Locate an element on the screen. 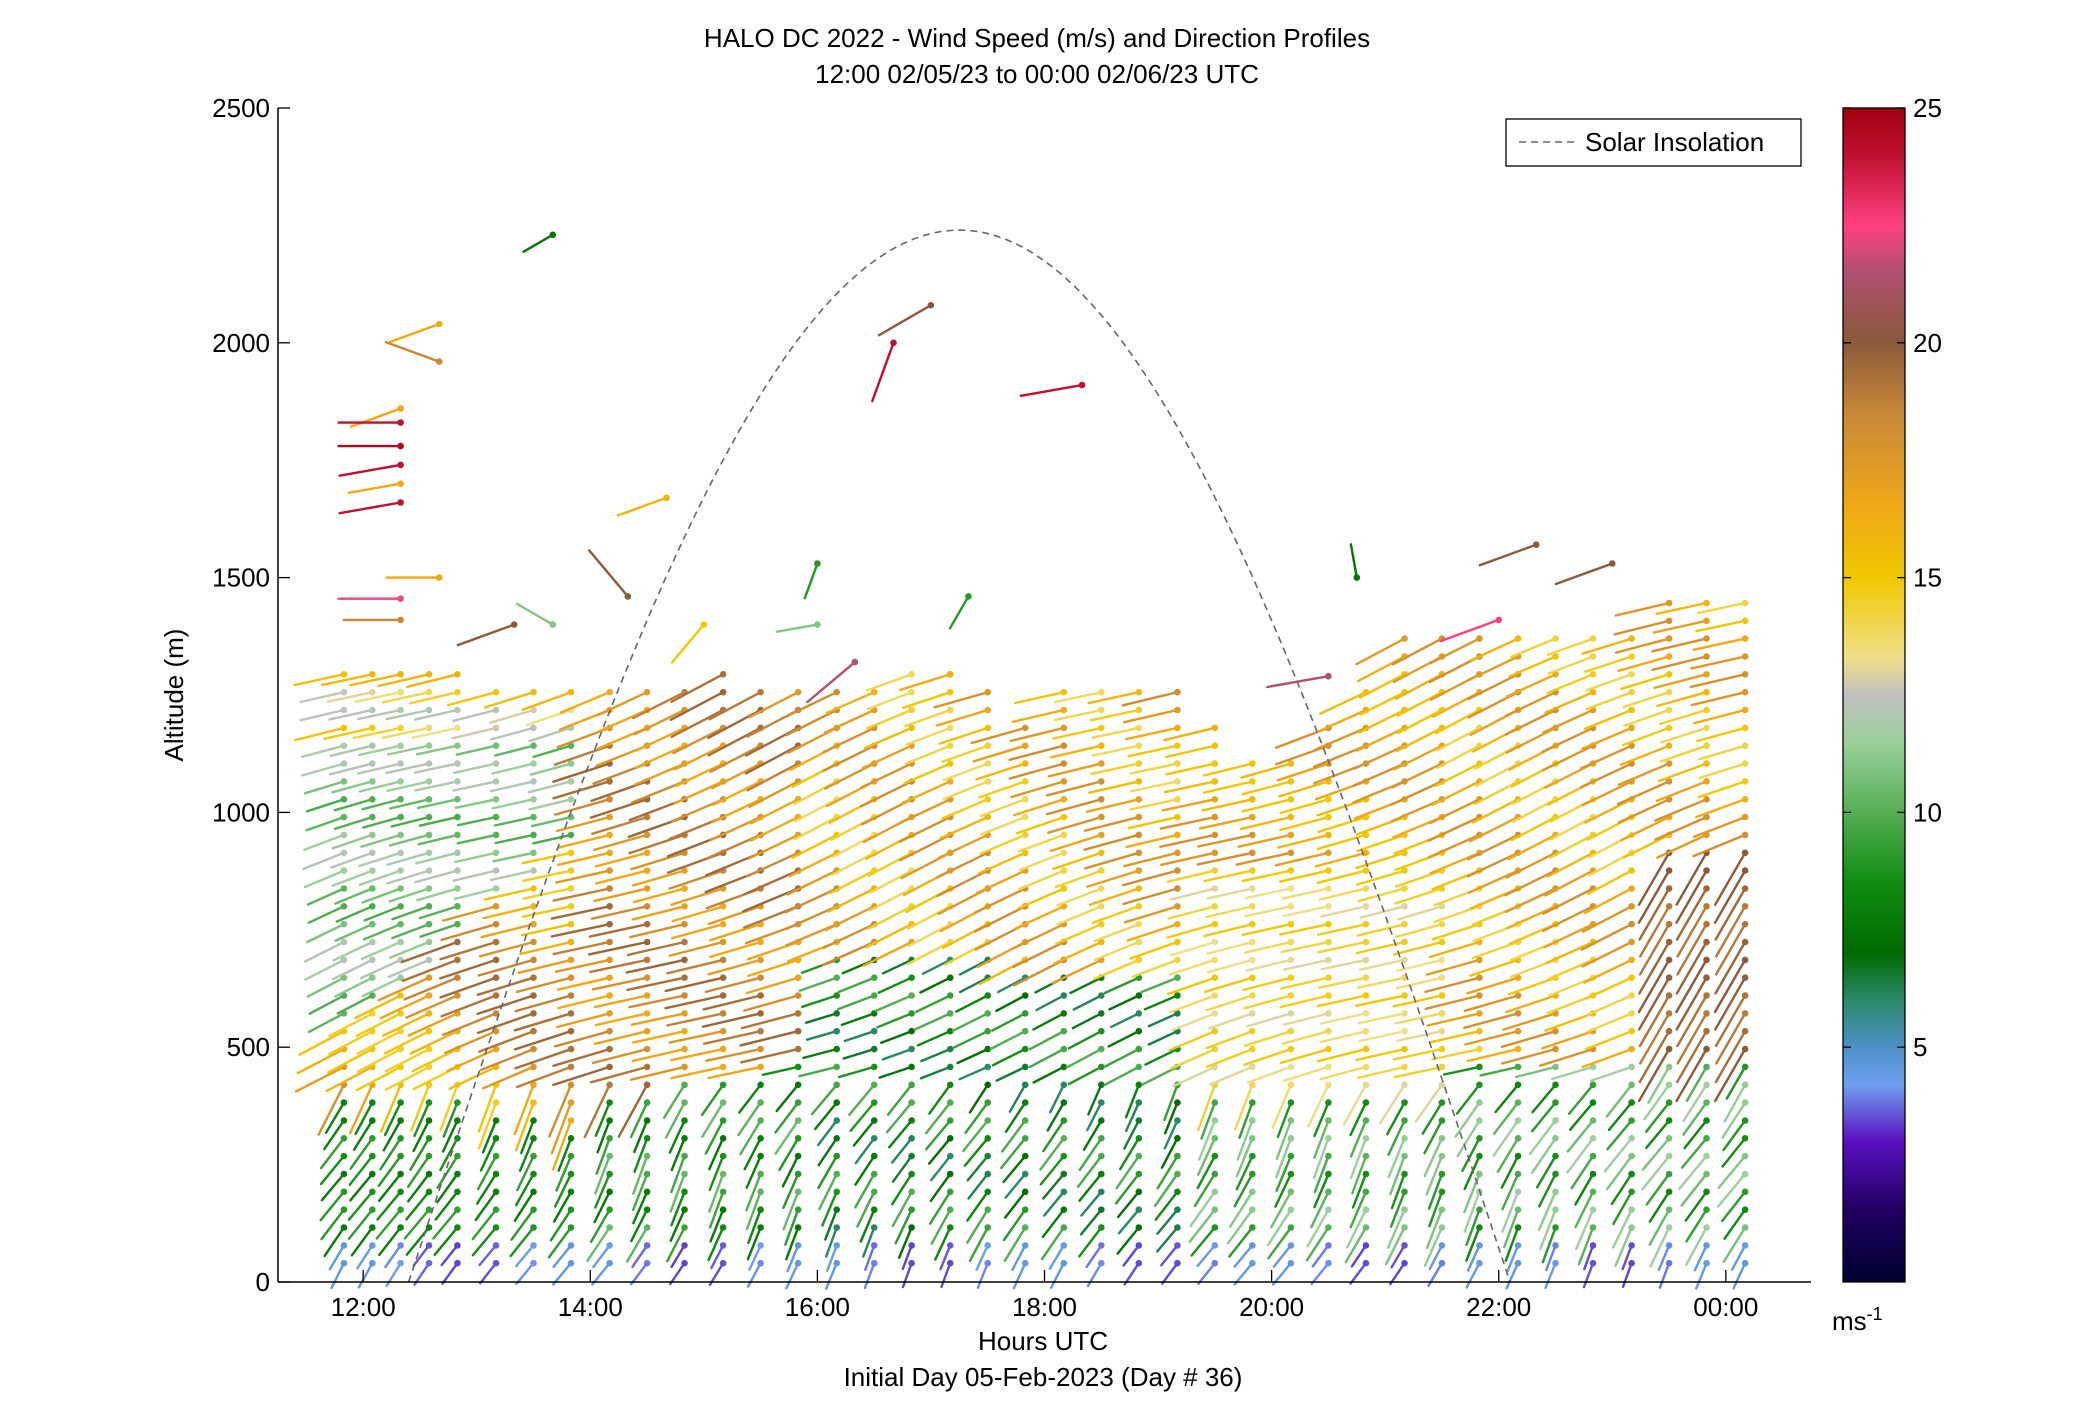 The image size is (2098, 1425). y-tick-label: 0 is located at coordinates (263, 1282).